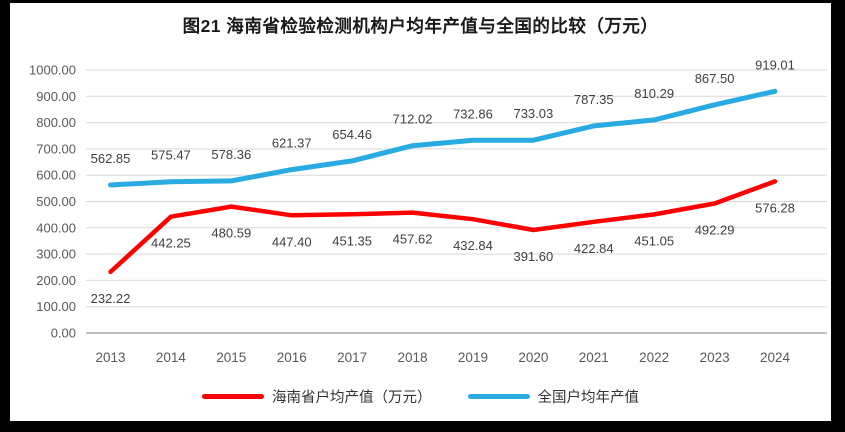 The width and height of the screenshot is (845, 432). Describe the element at coordinates (352, 134) in the screenshot. I see `data-label: 654.46` at that location.